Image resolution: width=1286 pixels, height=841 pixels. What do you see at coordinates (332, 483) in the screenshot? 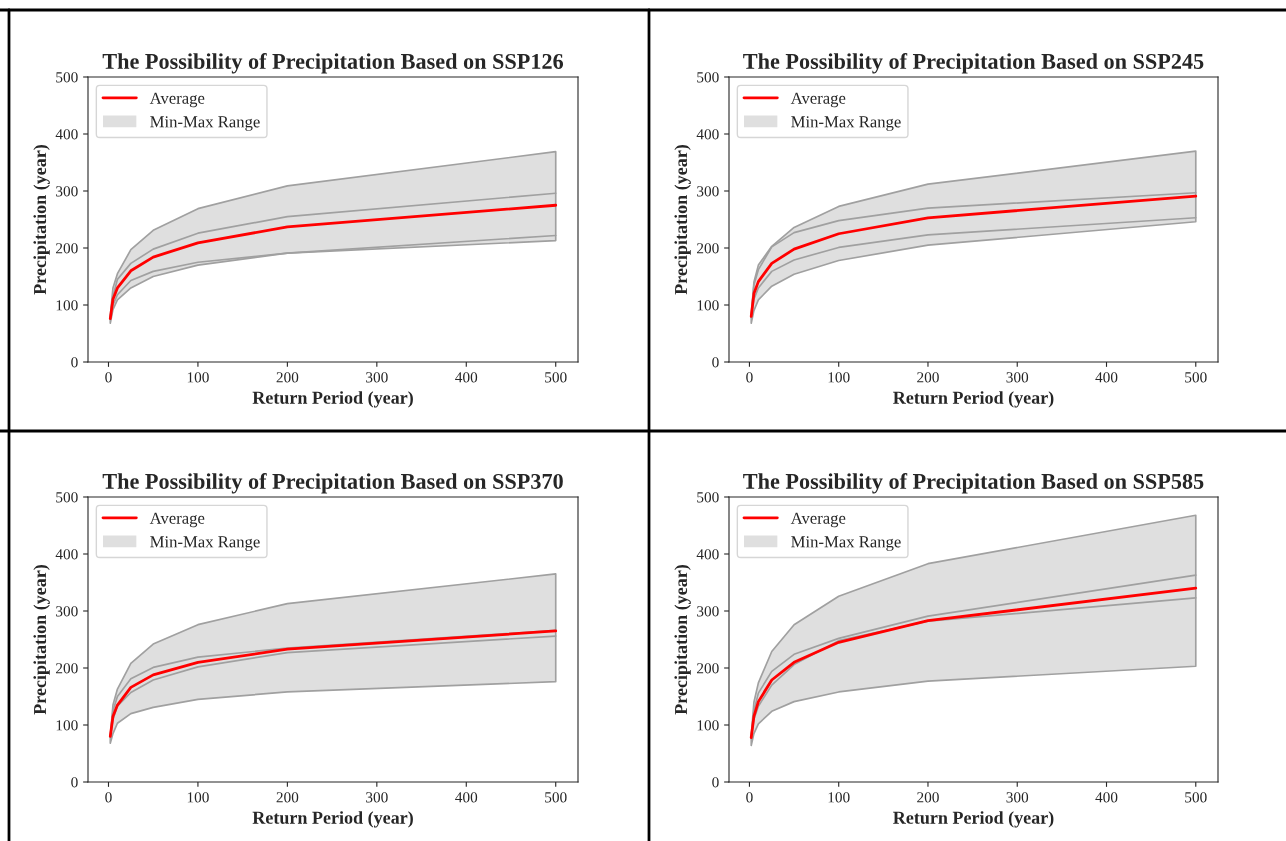
I see `chart-title: The Possibility of Precipitation Based on SSP370` at bounding box center [332, 483].